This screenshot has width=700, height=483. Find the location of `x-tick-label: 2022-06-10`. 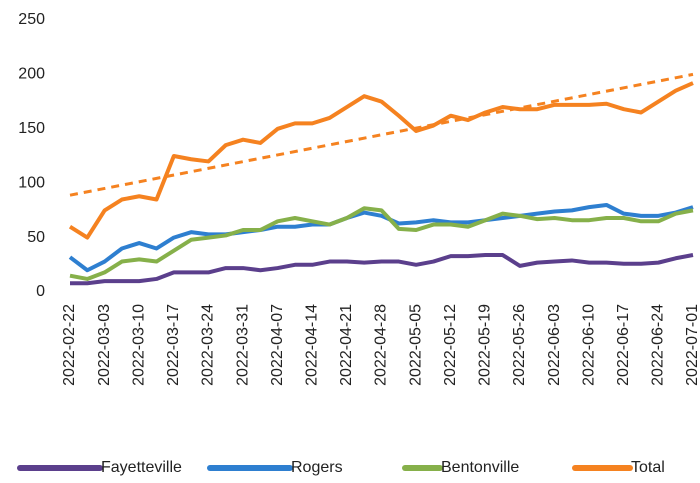

x-tick-label: 2022-06-10 is located at coordinates (588, 345).